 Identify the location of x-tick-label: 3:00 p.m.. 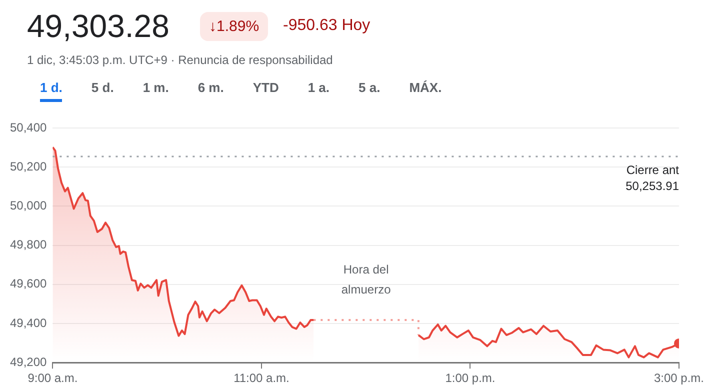
(679, 378).